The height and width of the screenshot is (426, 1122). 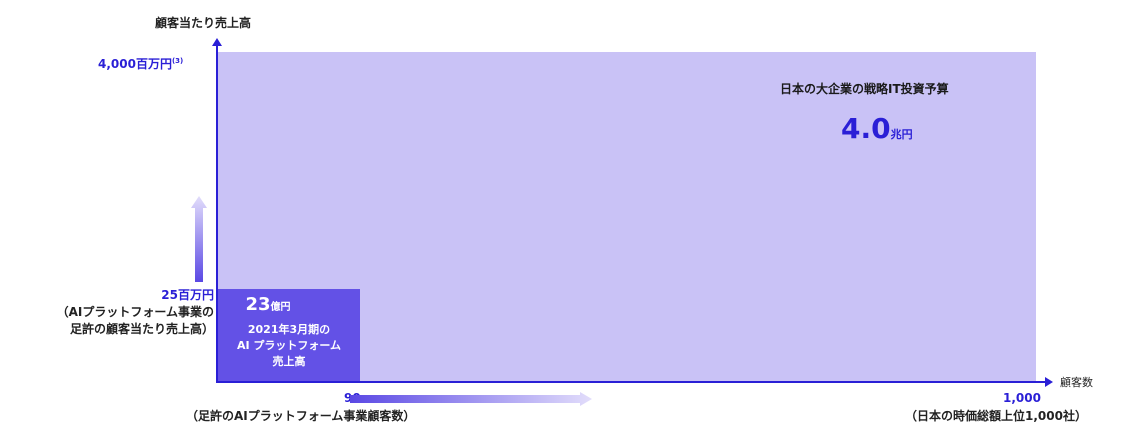 I want to click on y-axis-label: 顧客当たり売上高, so click(x=203, y=23).